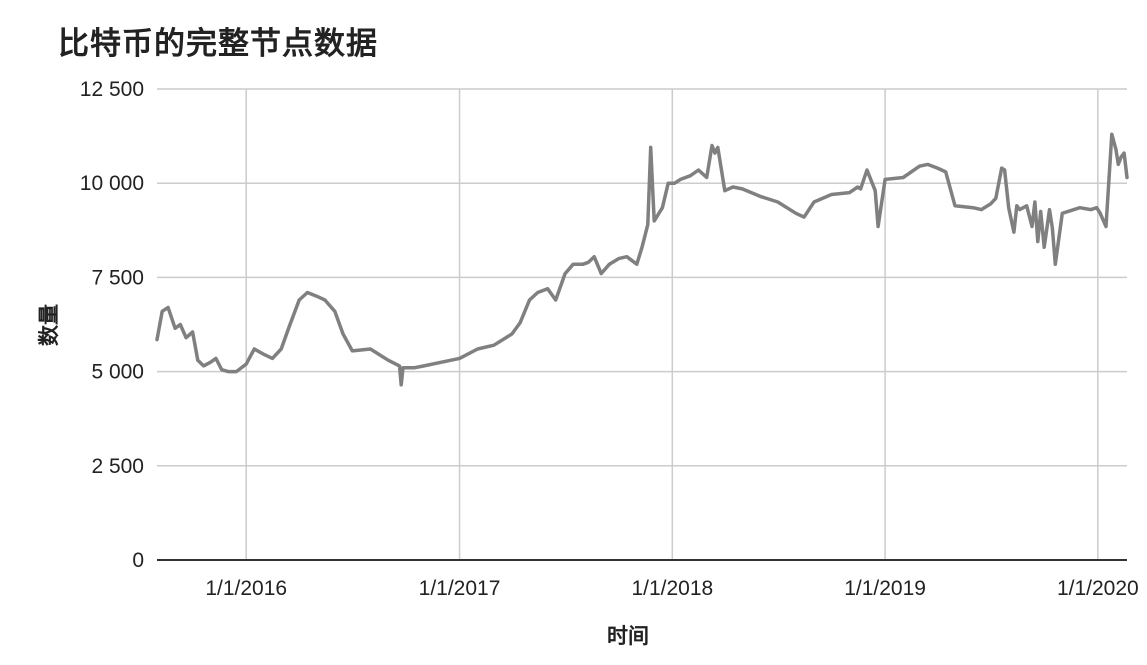 Image resolution: width=1147 pixels, height=665 pixels. I want to click on x-tick-label: 1/1/2016, so click(246, 588).